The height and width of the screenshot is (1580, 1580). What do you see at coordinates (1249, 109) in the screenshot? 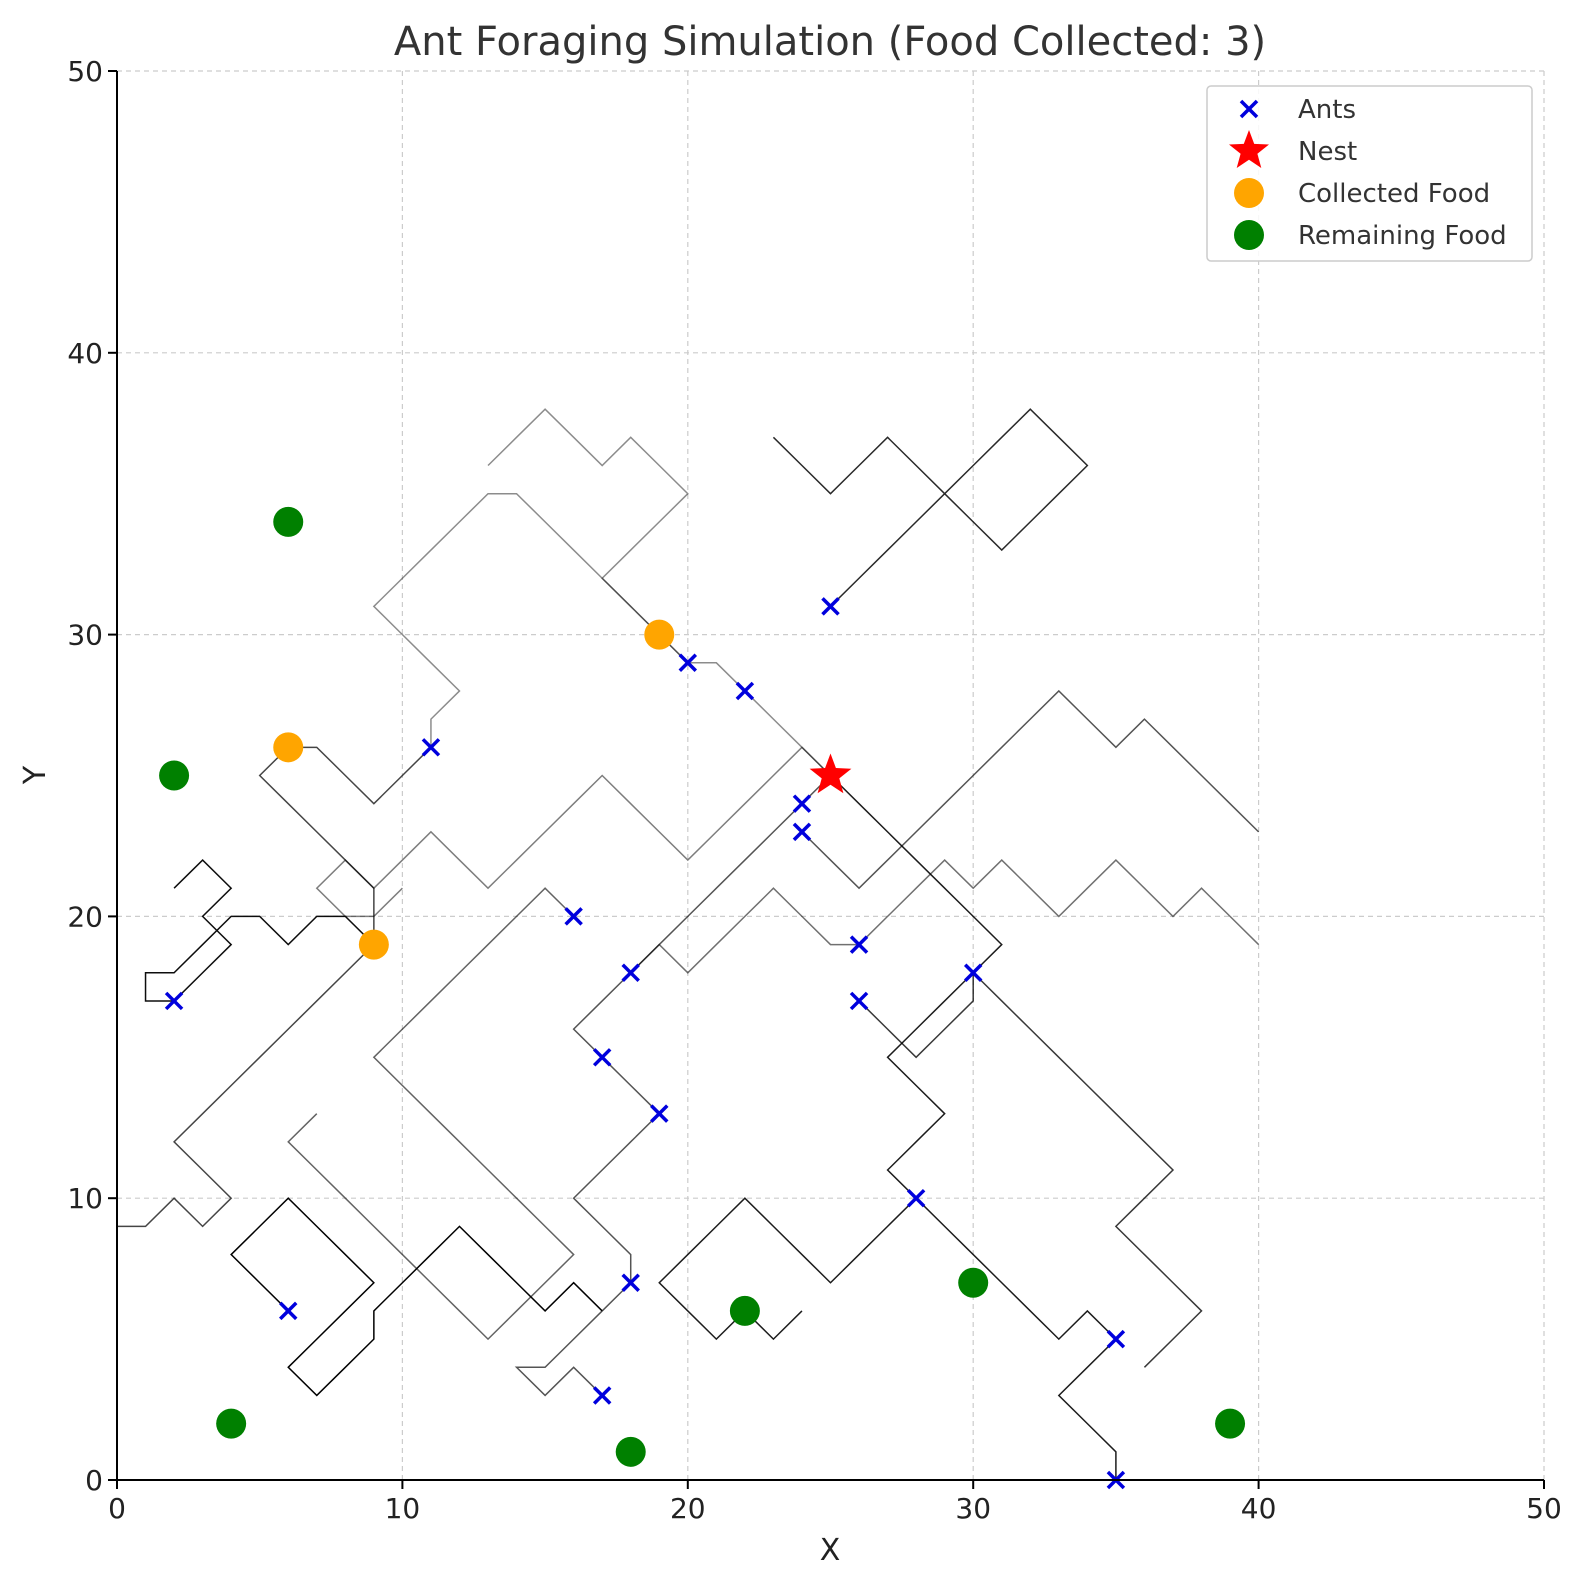
I see `legend-symbol-ants` at bounding box center [1249, 109].